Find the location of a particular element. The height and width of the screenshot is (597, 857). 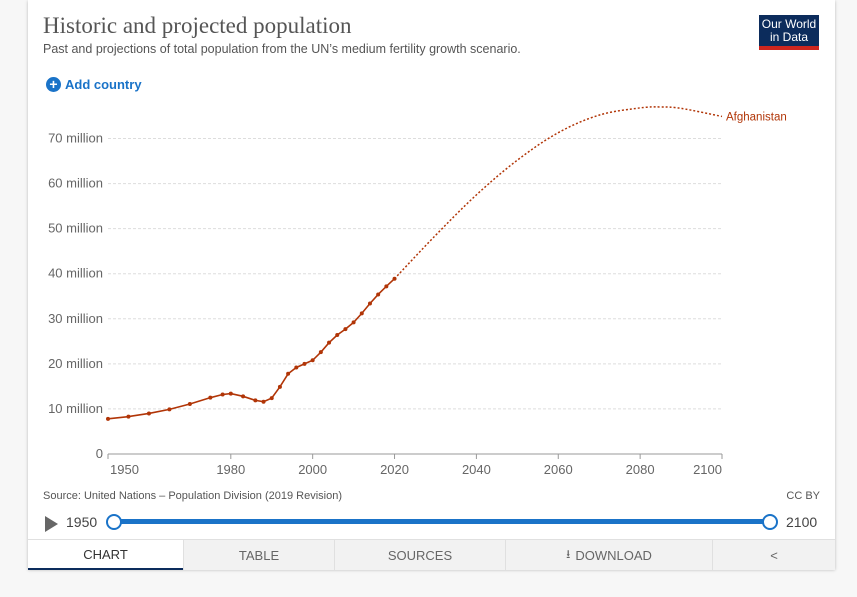

series-line-projection is located at coordinates (558, 193).